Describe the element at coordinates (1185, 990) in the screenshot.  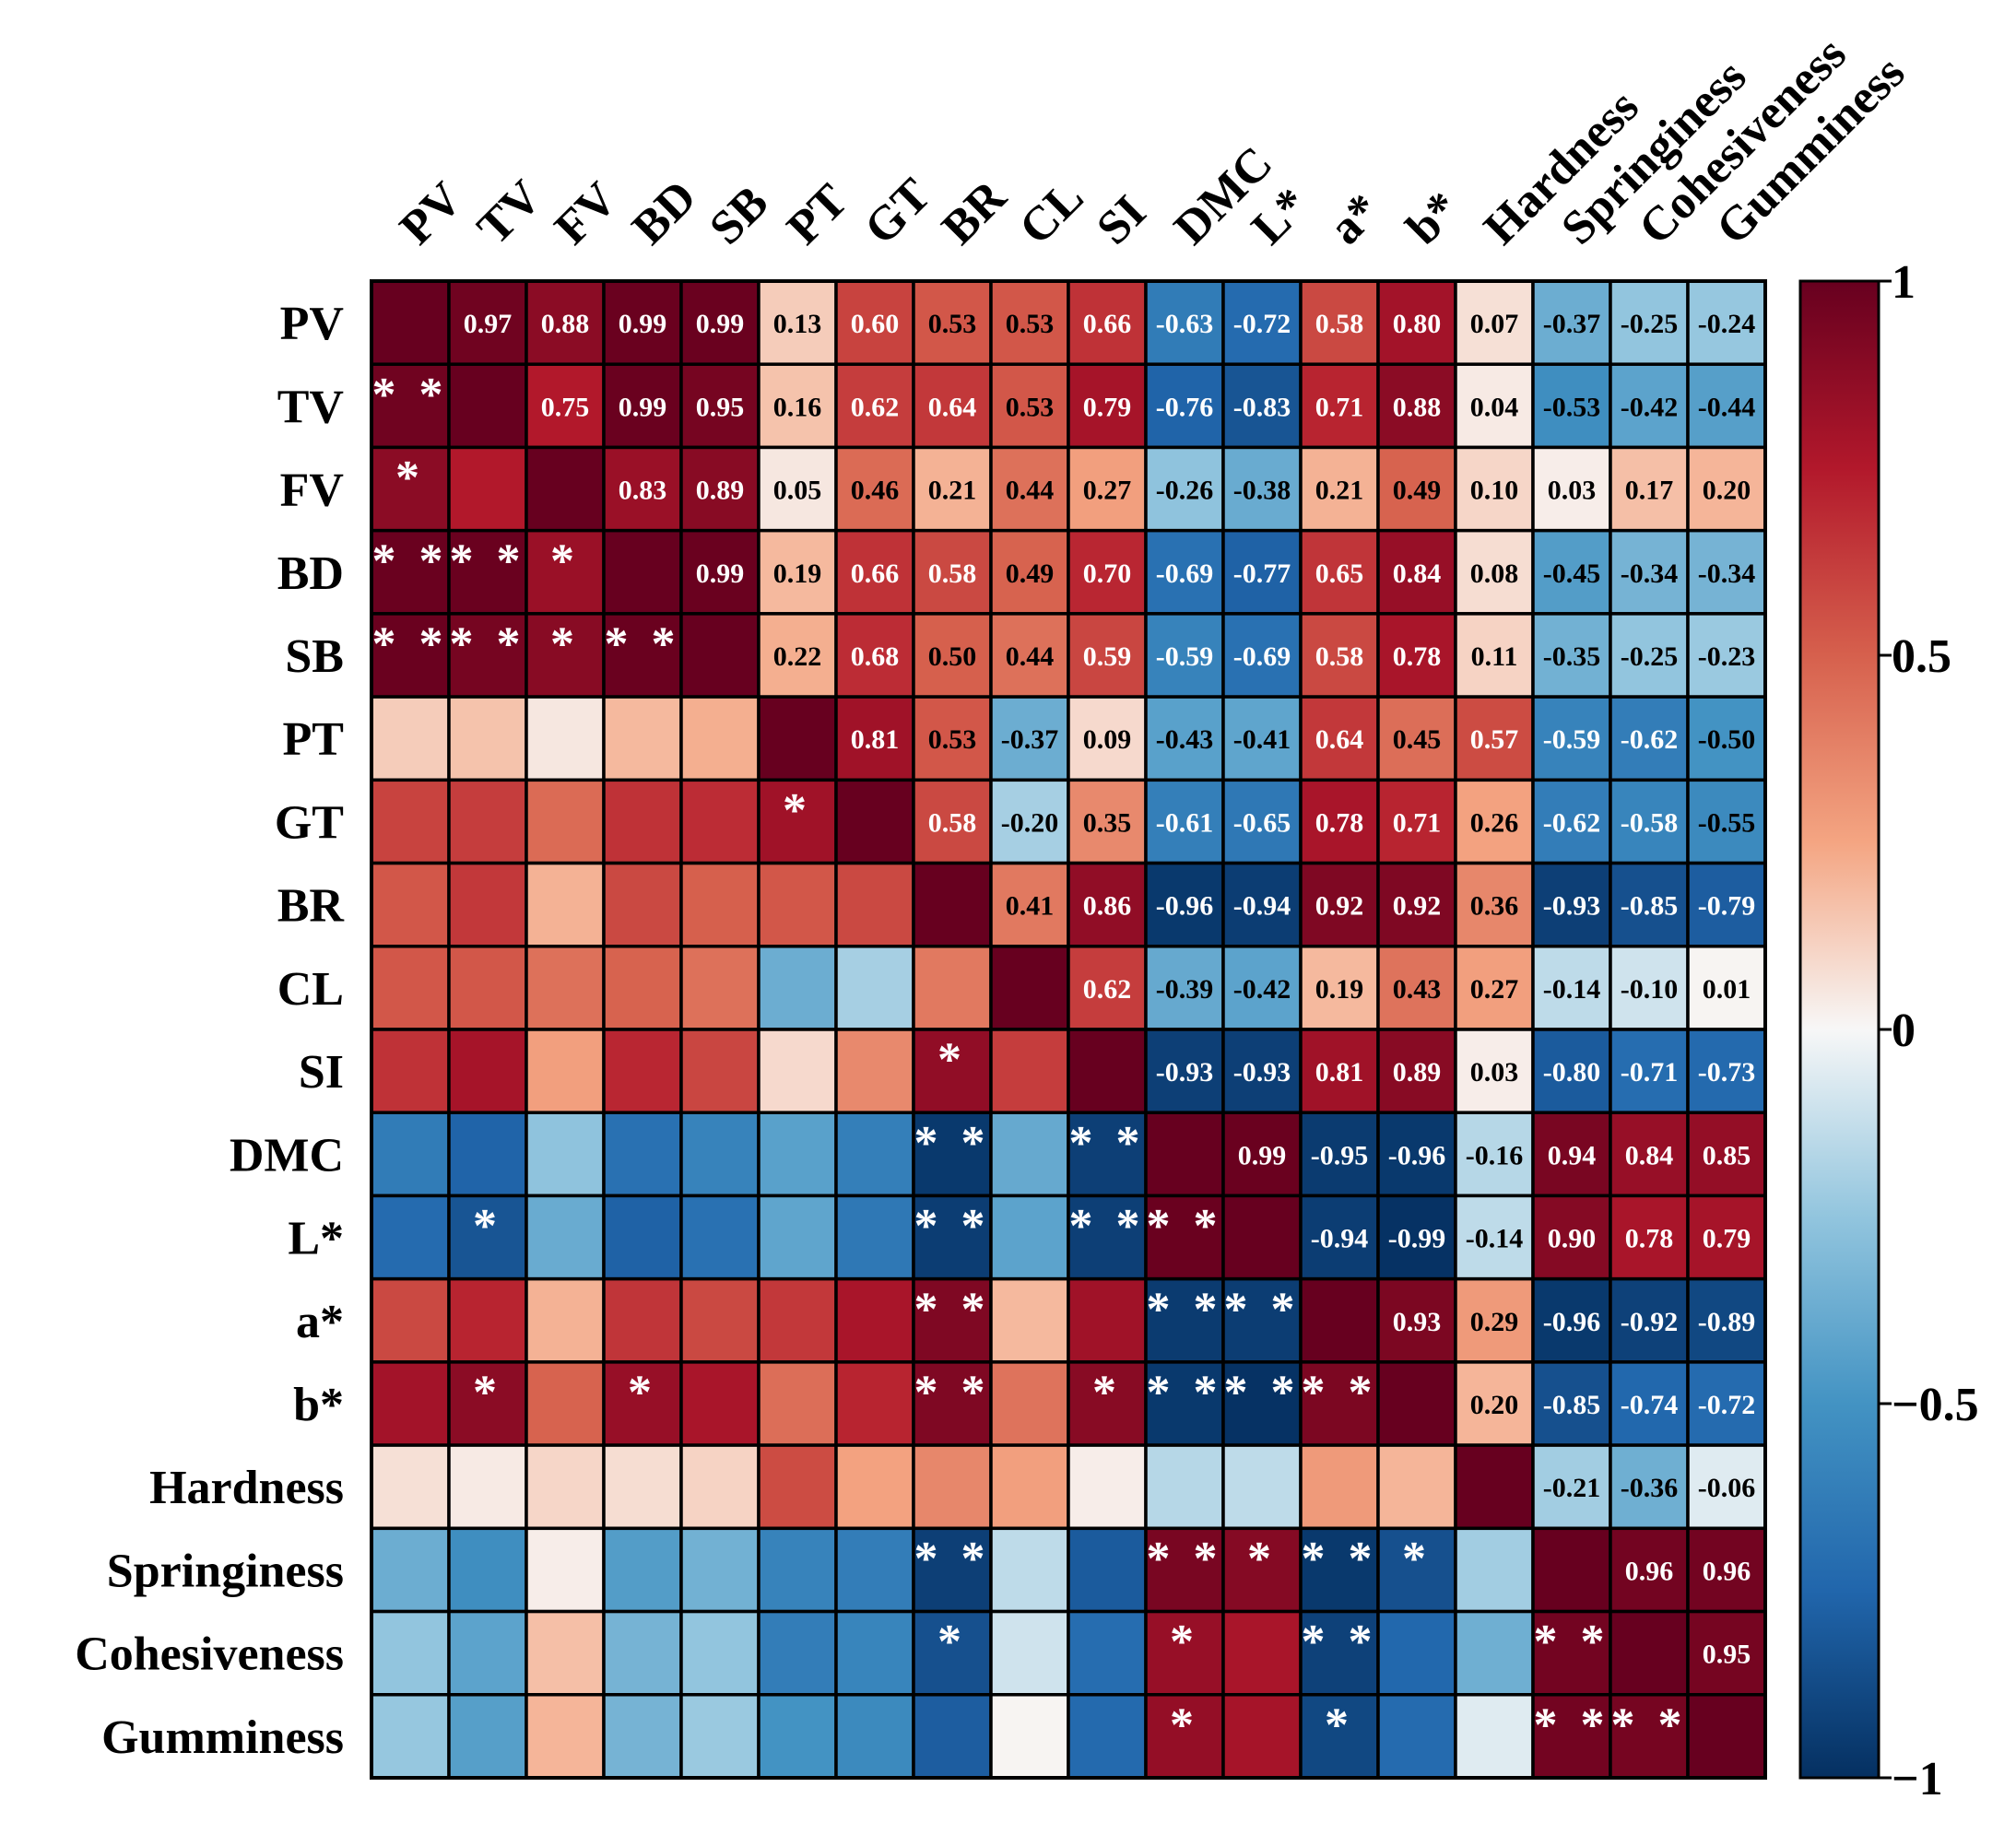
I see `correlation-value: -0.39` at that location.